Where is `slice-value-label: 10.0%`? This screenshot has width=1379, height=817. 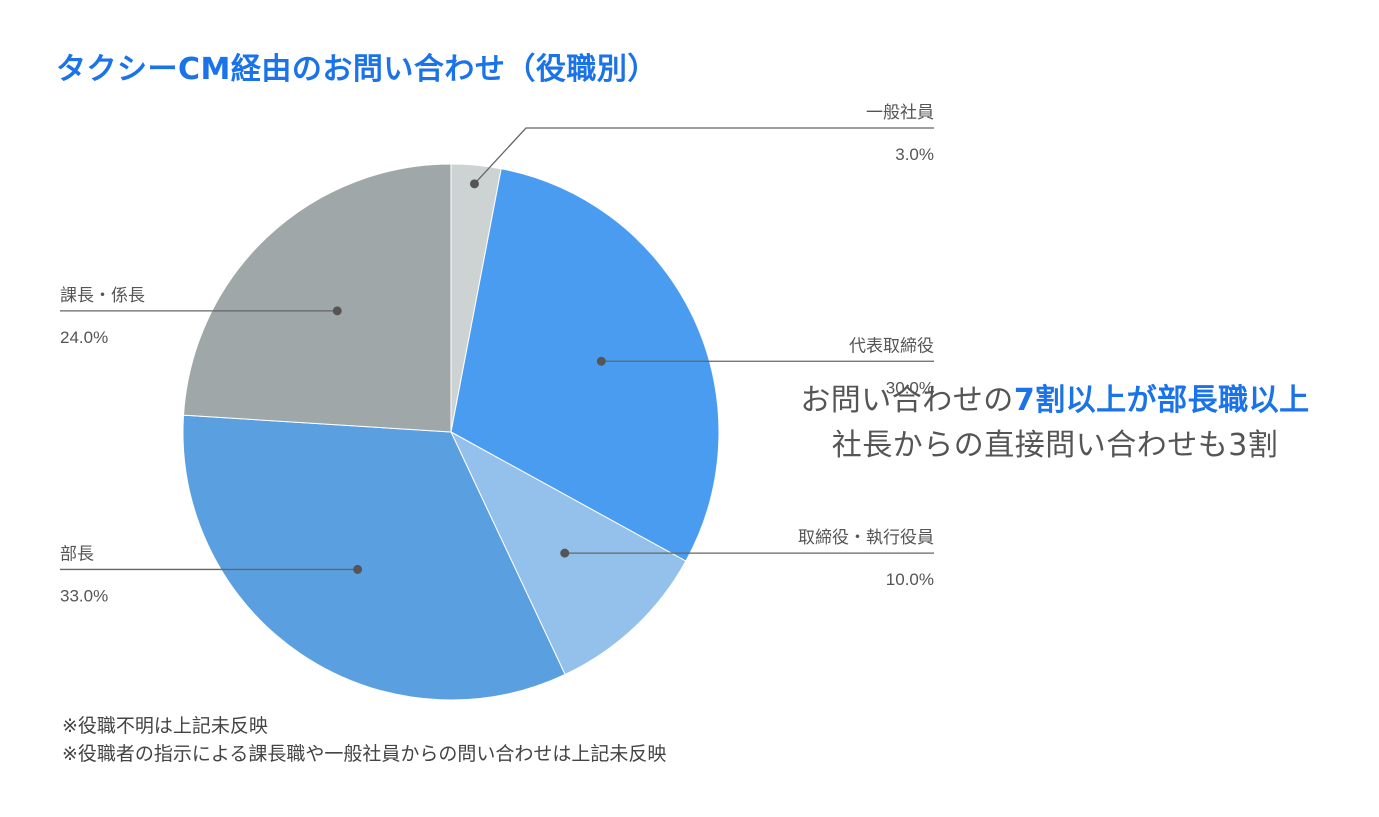
slice-value-label: 10.0% is located at coordinates (910, 579).